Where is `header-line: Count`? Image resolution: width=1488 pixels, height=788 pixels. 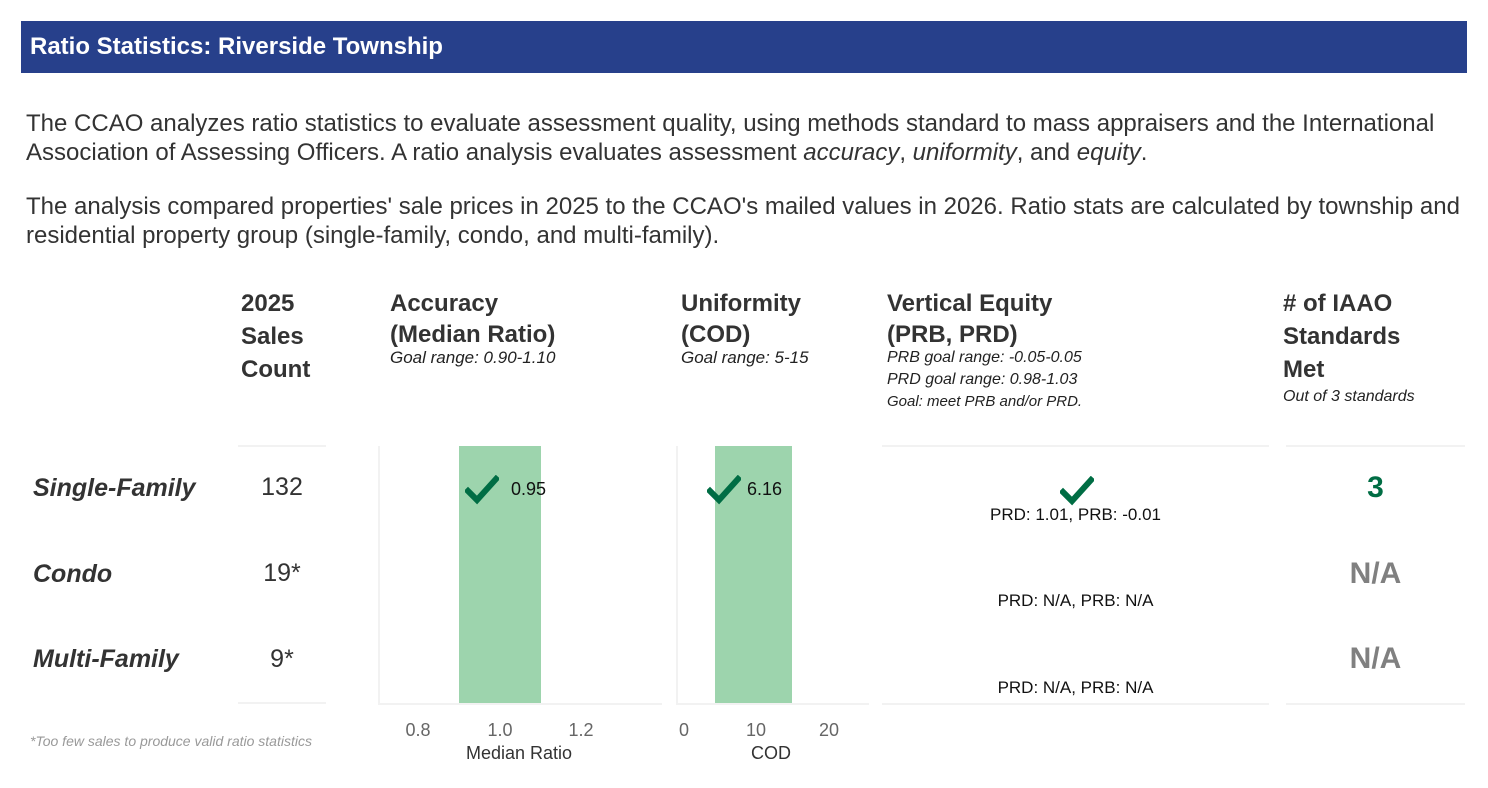
header-line: Count is located at coordinates (276, 369).